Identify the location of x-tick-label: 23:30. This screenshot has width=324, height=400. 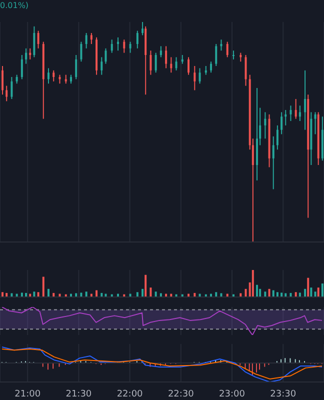
(283, 394).